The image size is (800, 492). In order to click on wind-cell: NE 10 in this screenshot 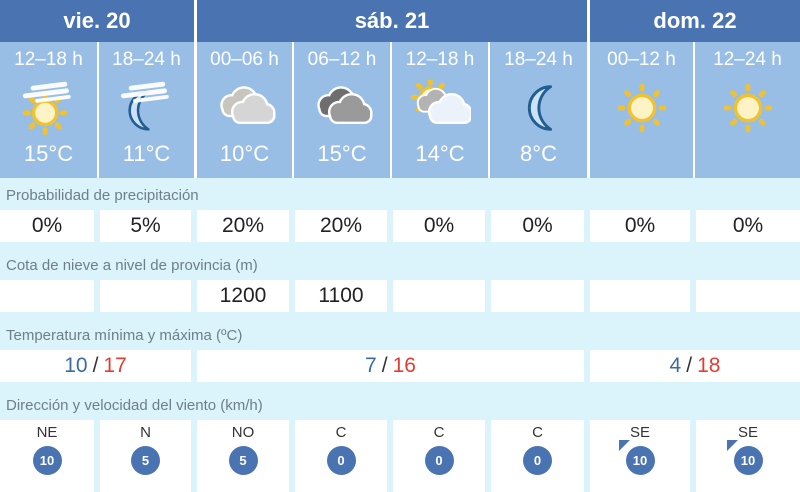, I will do `click(47, 456)`.